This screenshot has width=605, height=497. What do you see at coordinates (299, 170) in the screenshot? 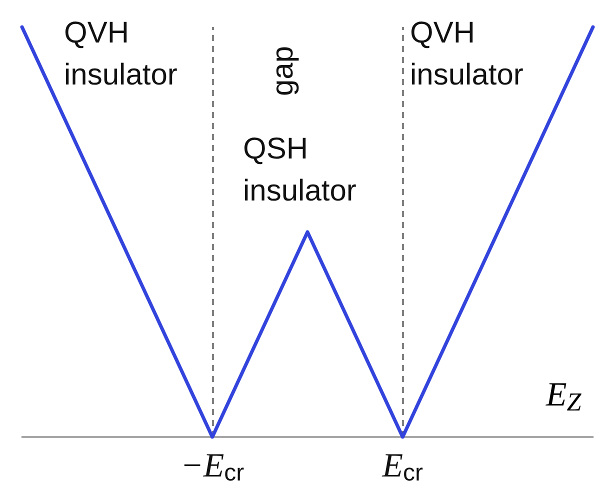
I see `annotation: QSH insulator` at bounding box center [299, 170].